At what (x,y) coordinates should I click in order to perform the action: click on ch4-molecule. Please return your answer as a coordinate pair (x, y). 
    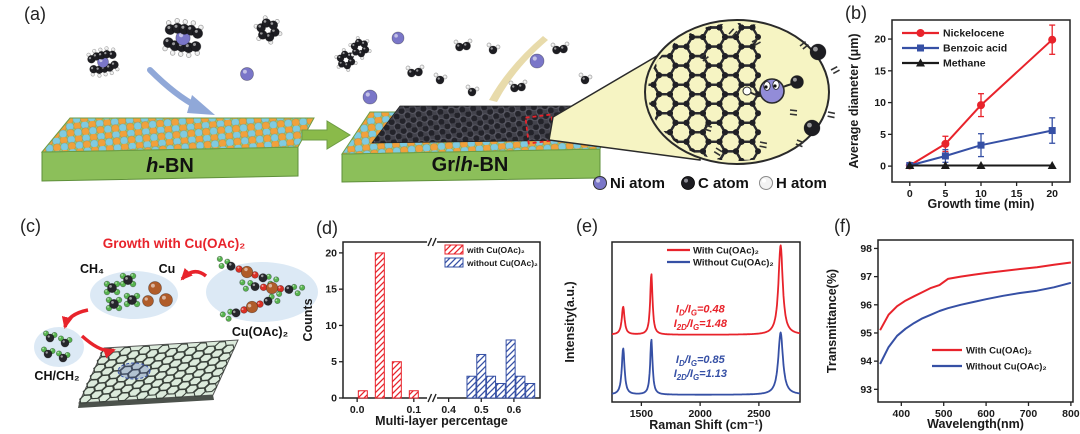
    Looking at the image, I should click on (128, 280).